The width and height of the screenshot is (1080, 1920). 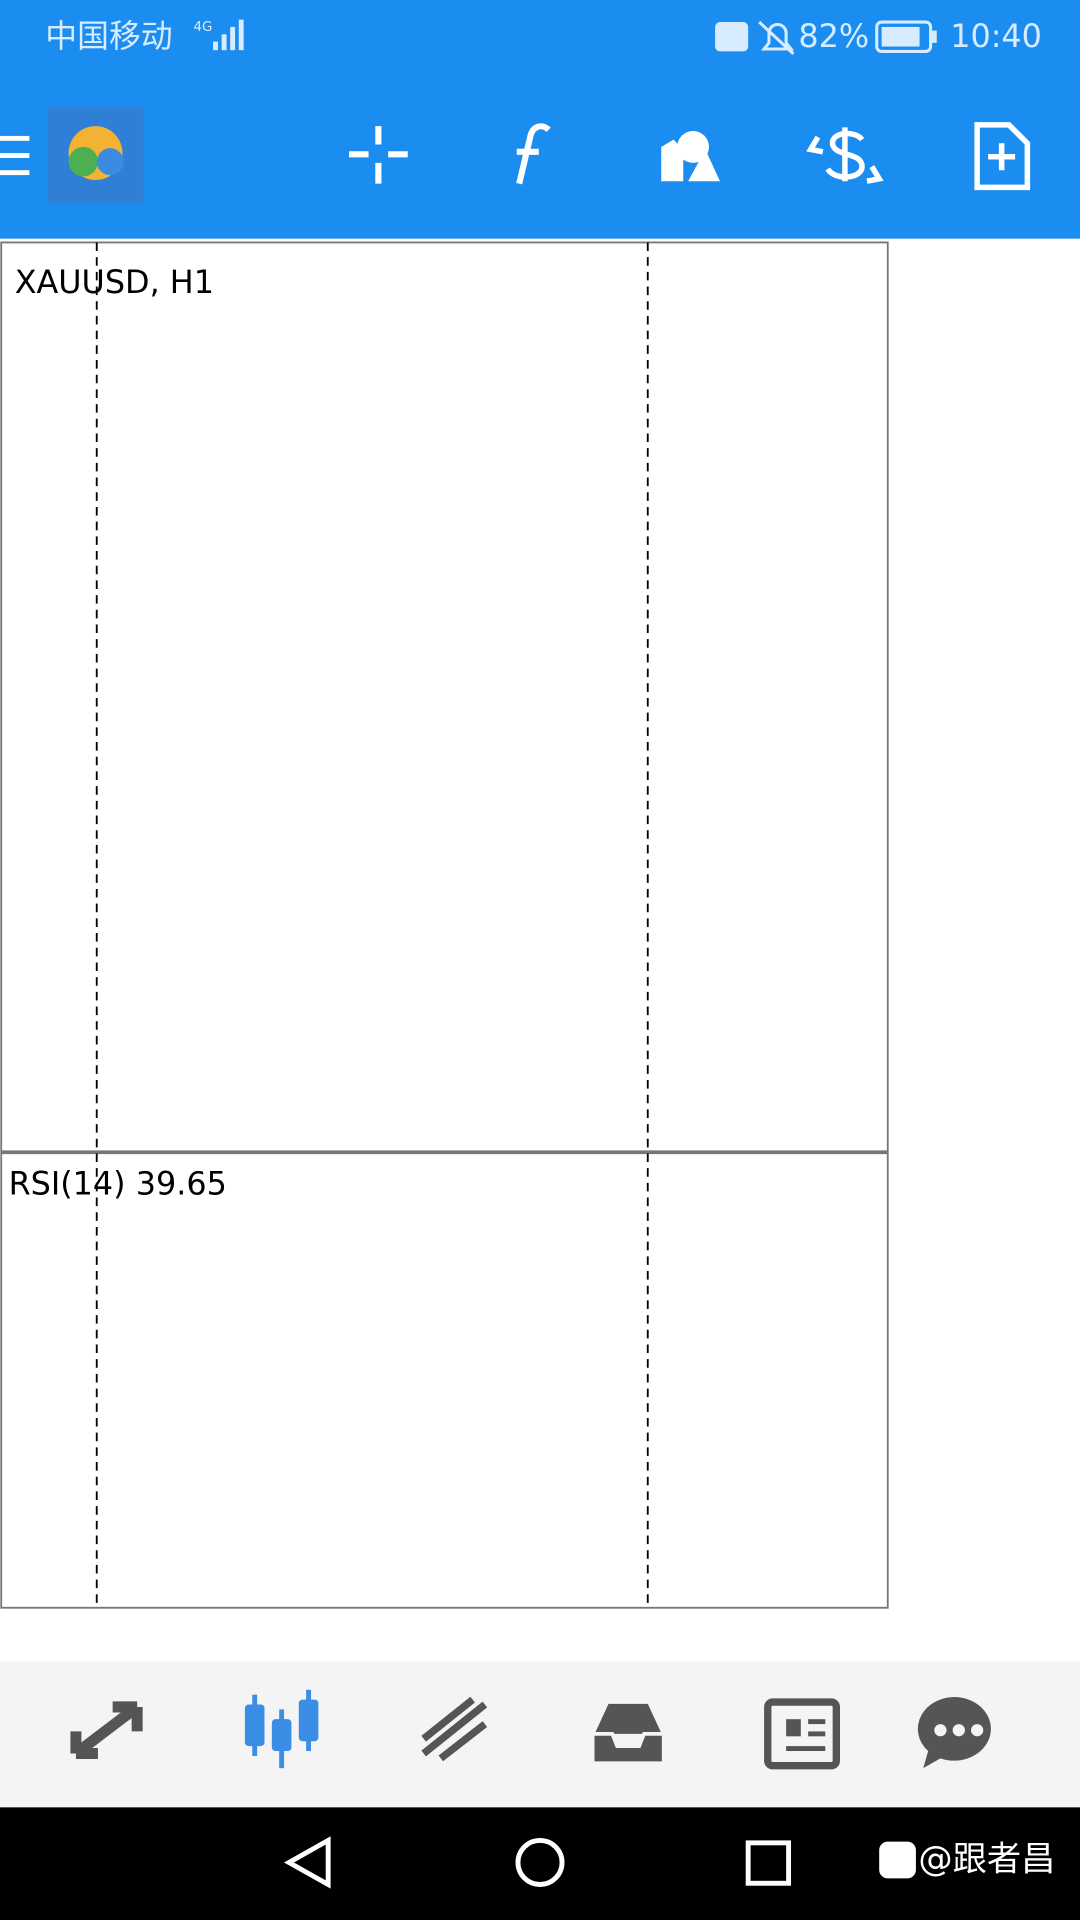 What do you see at coordinates (628, 1733) in the screenshot?
I see `history-tab` at bounding box center [628, 1733].